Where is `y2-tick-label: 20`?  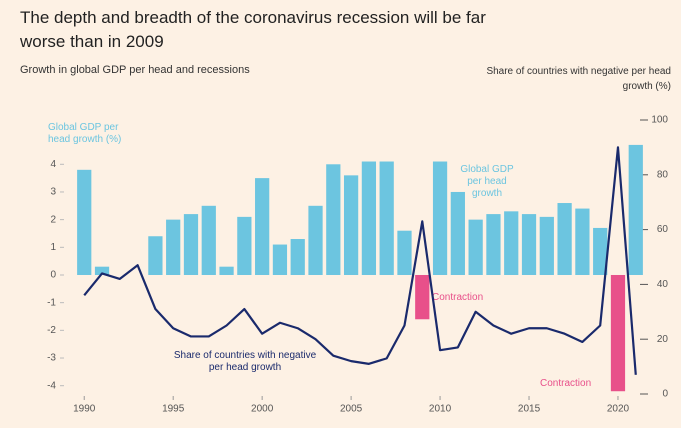
y2-tick-label: 20 is located at coordinates (663, 339).